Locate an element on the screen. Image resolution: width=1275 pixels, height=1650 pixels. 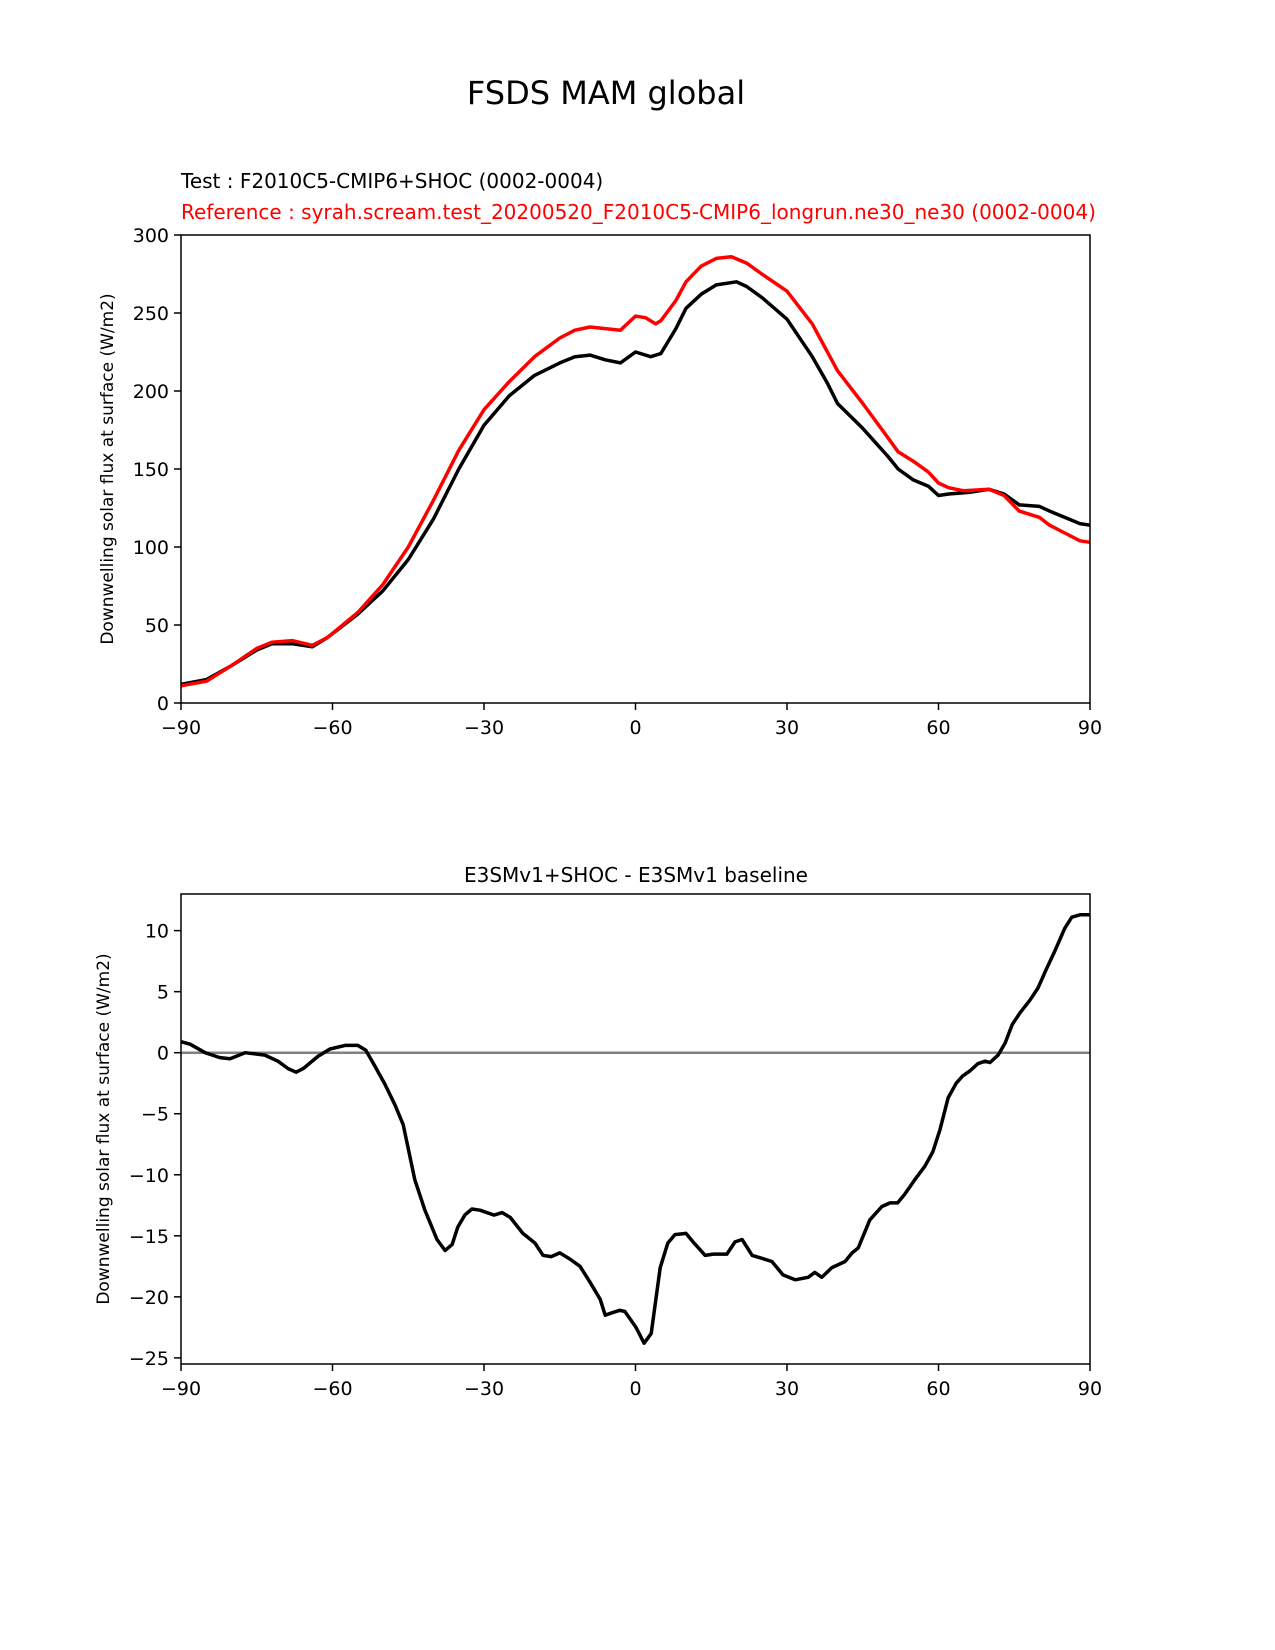
y-tick-label: −5 is located at coordinates (155, 1115).